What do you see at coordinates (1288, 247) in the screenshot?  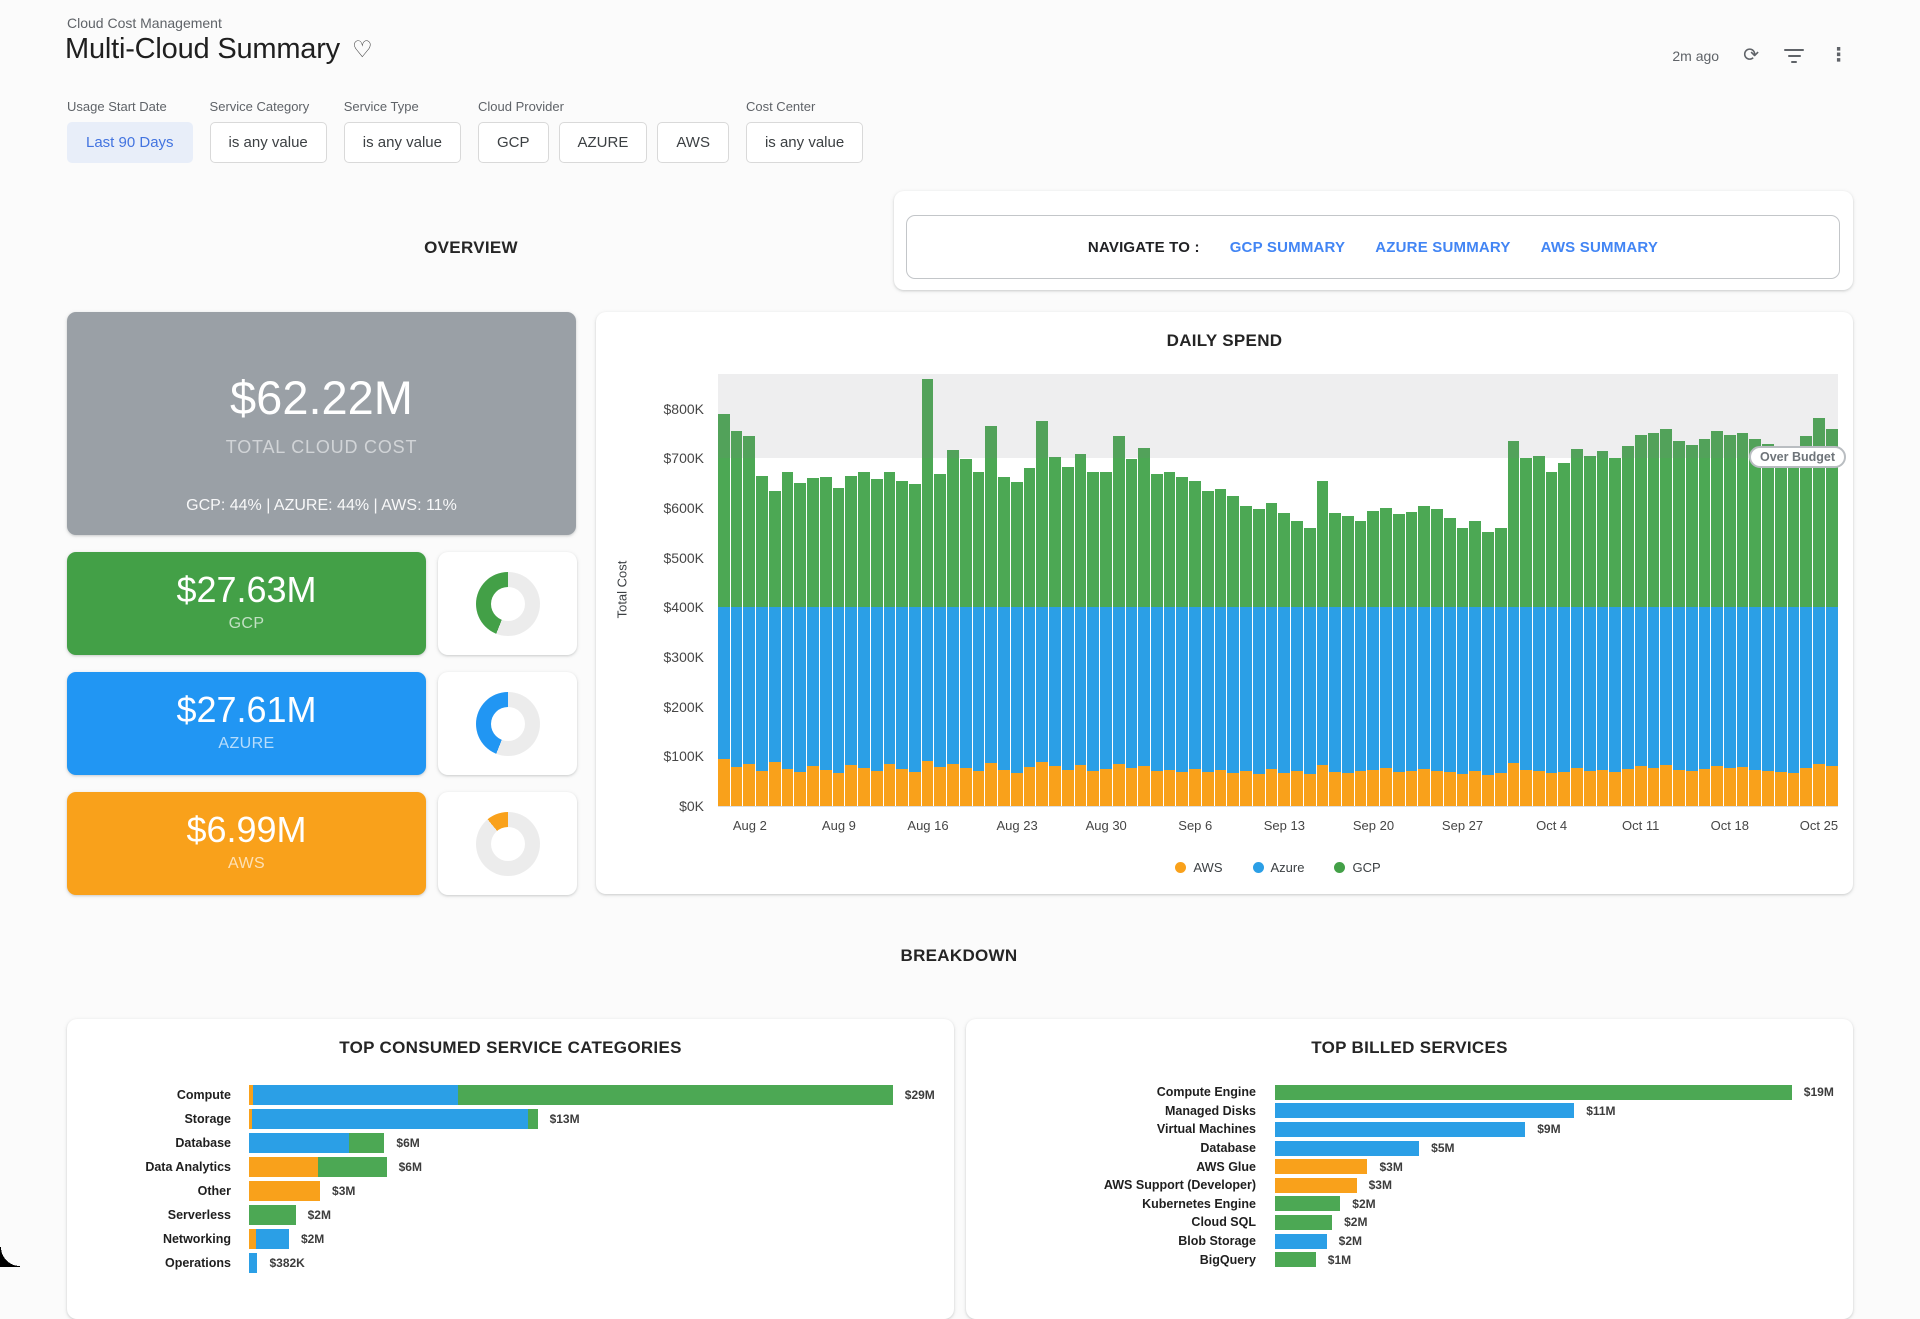 I see `navigate-link-gcp-summary: GCP SUMMARY` at bounding box center [1288, 247].